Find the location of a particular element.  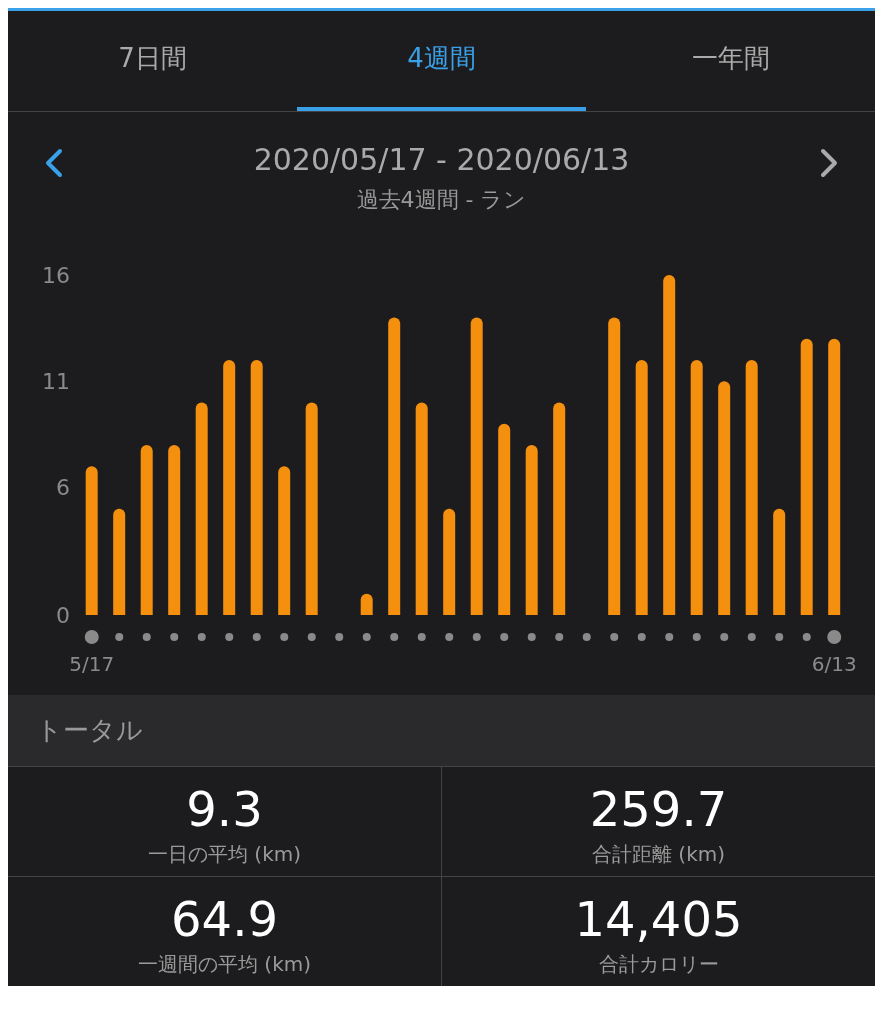

text: トータル is located at coordinates (441, 731).